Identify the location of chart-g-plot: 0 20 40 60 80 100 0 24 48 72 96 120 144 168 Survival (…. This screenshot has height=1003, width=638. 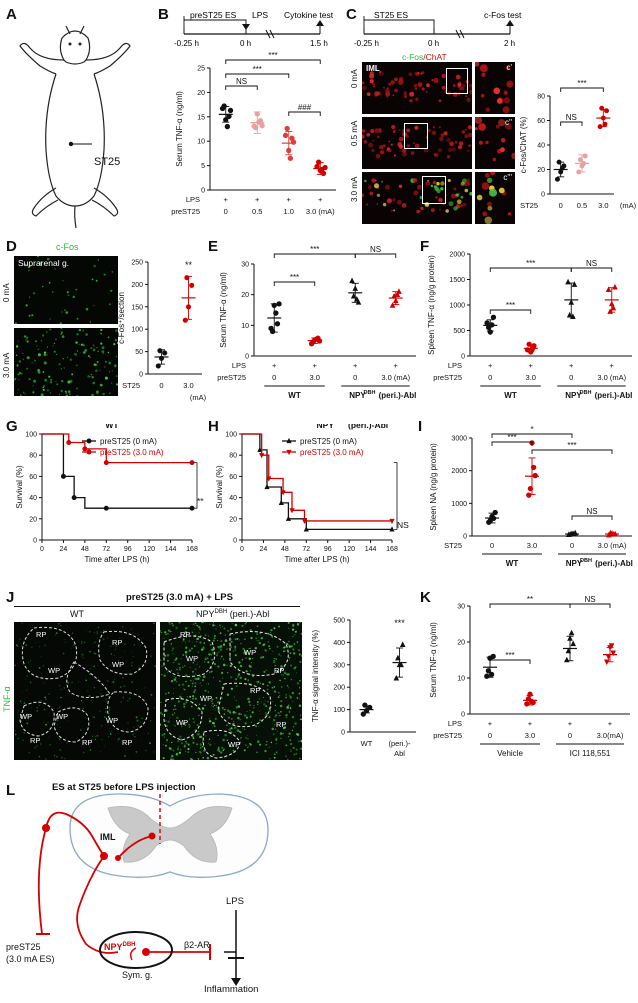
(109, 492).